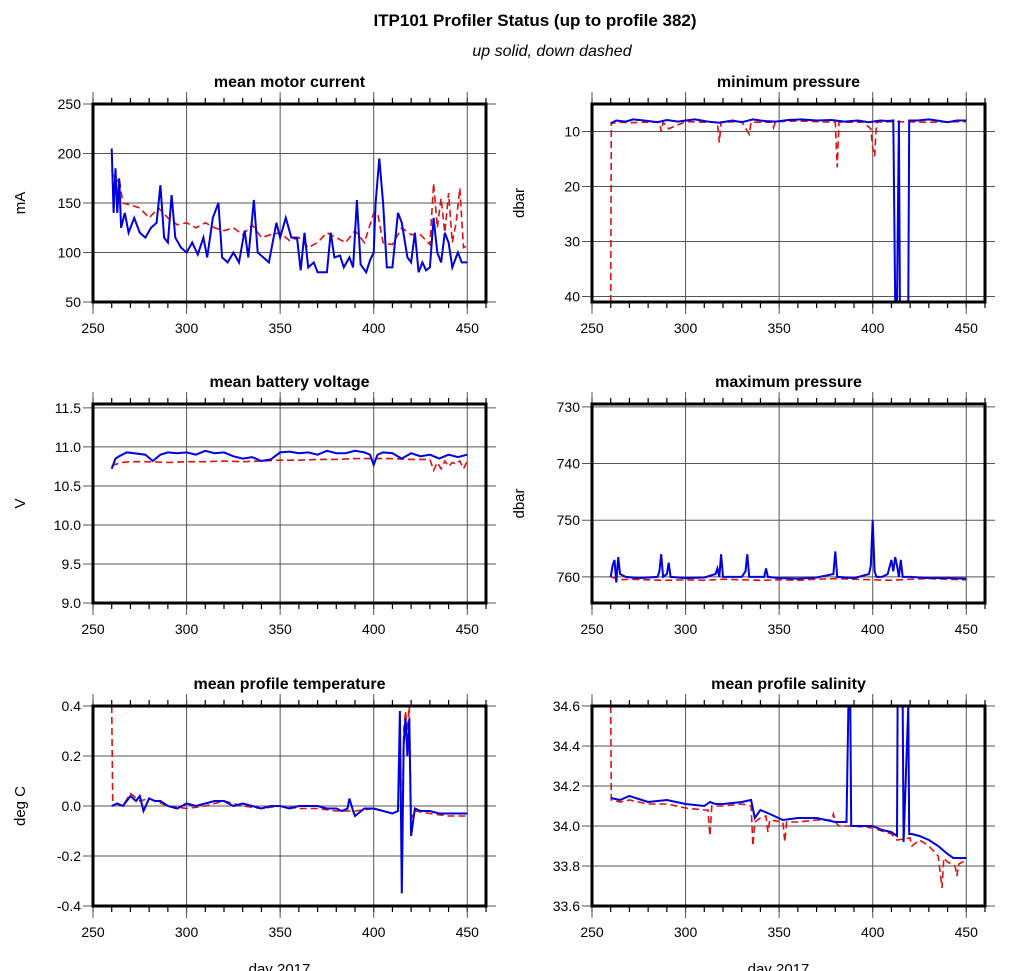 The width and height of the screenshot is (1024, 971). Describe the element at coordinates (566, 826) in the screenshot. I see `y-tick-label: 34.0` at that location.